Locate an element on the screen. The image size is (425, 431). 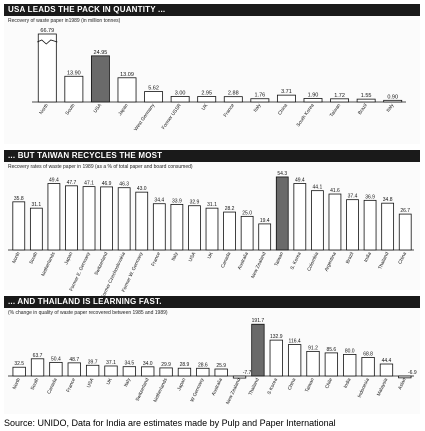
data-label: 50.4 is located at coordinates (56, 359).